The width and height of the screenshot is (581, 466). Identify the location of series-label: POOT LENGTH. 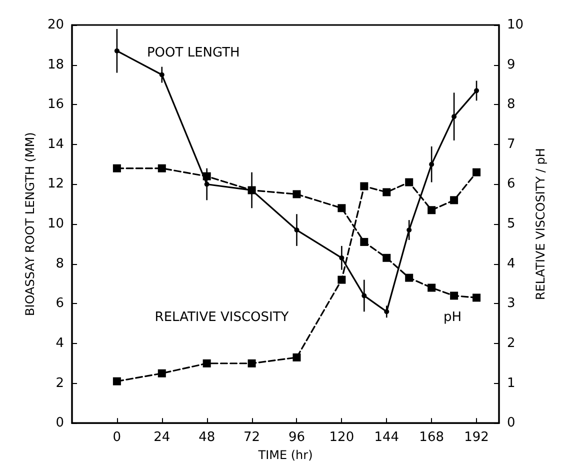
(193, 52).